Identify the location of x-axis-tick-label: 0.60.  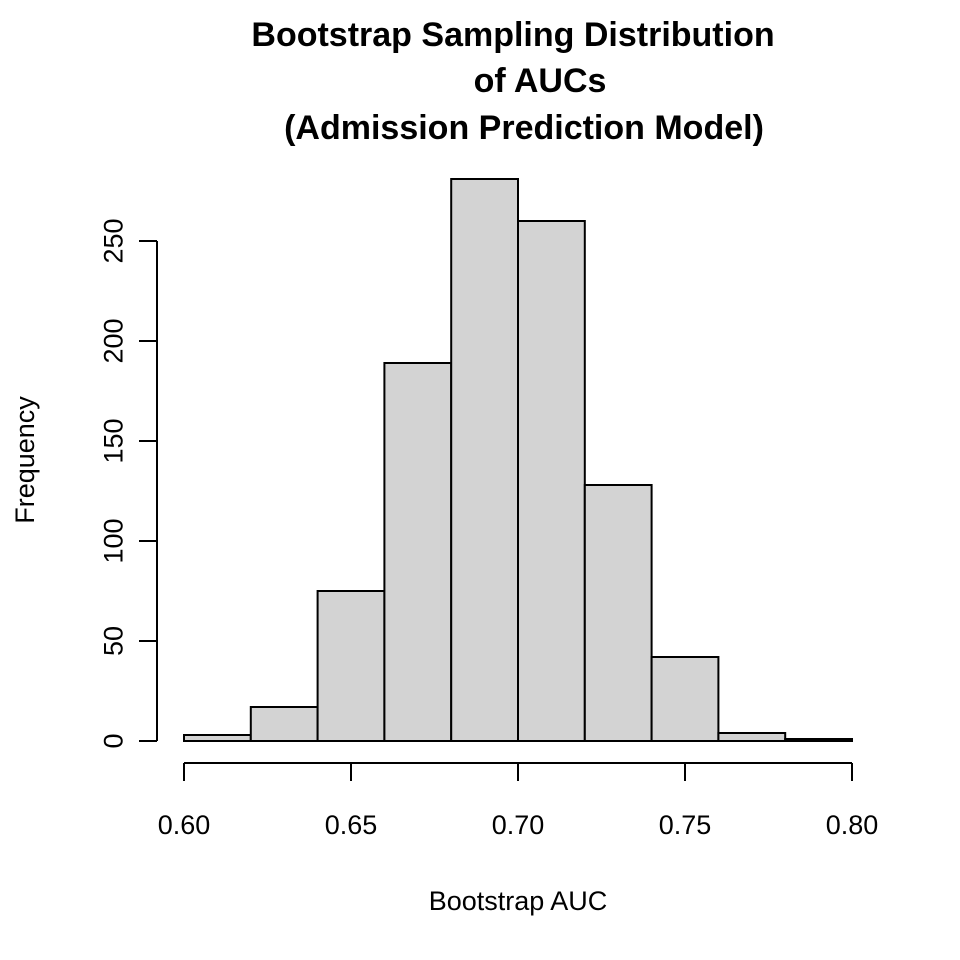
(184, 825).